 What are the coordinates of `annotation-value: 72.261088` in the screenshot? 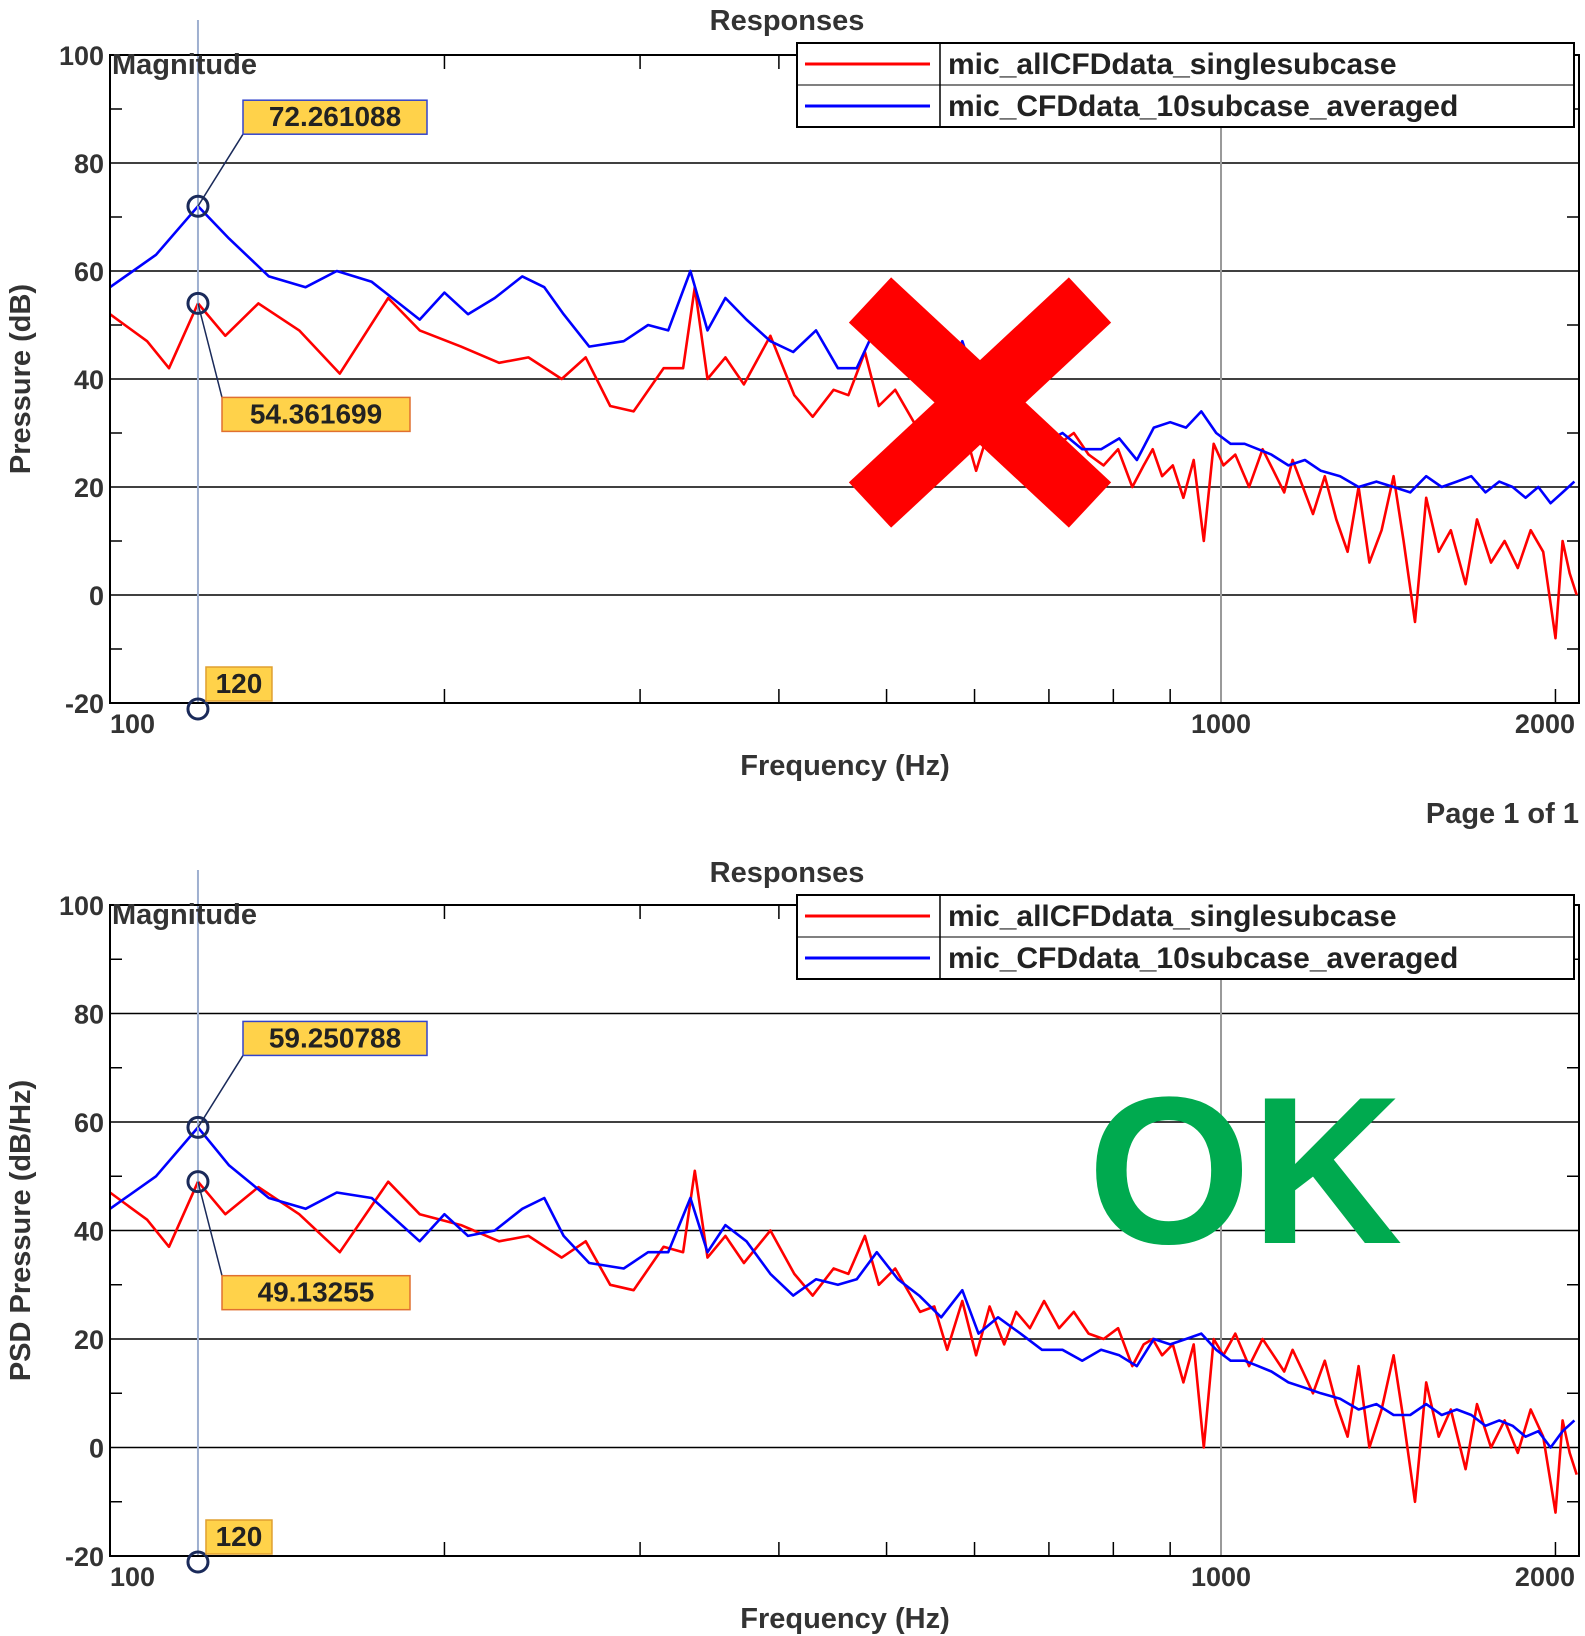 It's located at (335, 116).